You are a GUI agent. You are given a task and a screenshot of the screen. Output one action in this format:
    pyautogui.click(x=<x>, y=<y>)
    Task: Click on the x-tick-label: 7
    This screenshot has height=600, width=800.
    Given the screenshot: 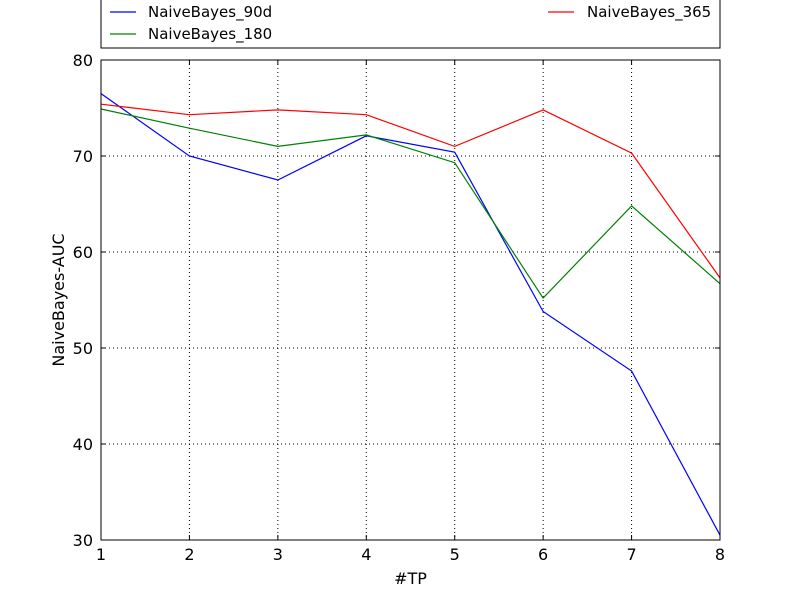 What is the action you would take?
    pyautogui.click(x=631, y=554)
    